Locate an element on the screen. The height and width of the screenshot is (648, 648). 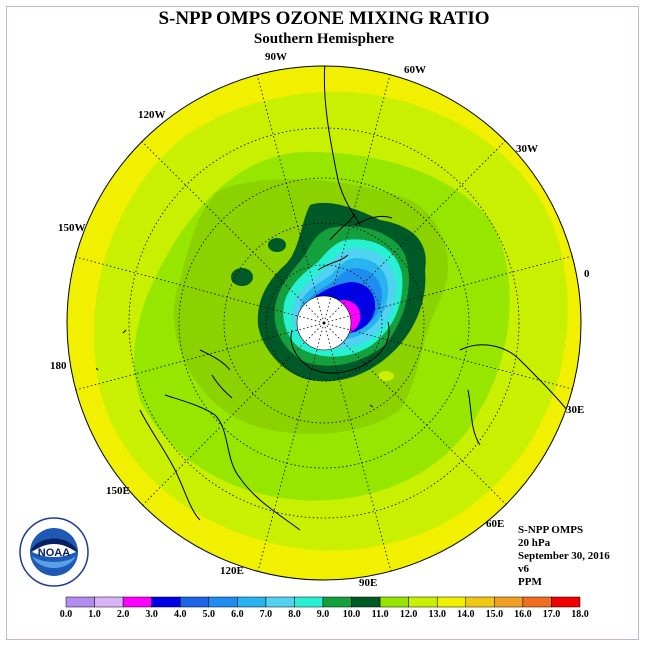
map-subtitle: Southern Hemisphere is located at coordinates (324, 39).